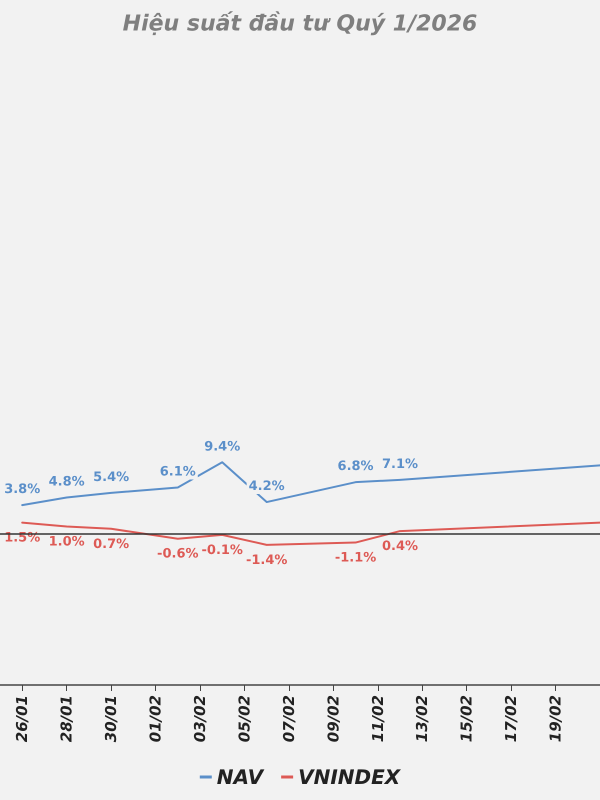 Image resolution: width=600 pixels, height=800 pixels. What do you see at coordinates (111, 718) in the screenshot?
I see `x-tick-label: 30/01` at bounding box center [111, 718].